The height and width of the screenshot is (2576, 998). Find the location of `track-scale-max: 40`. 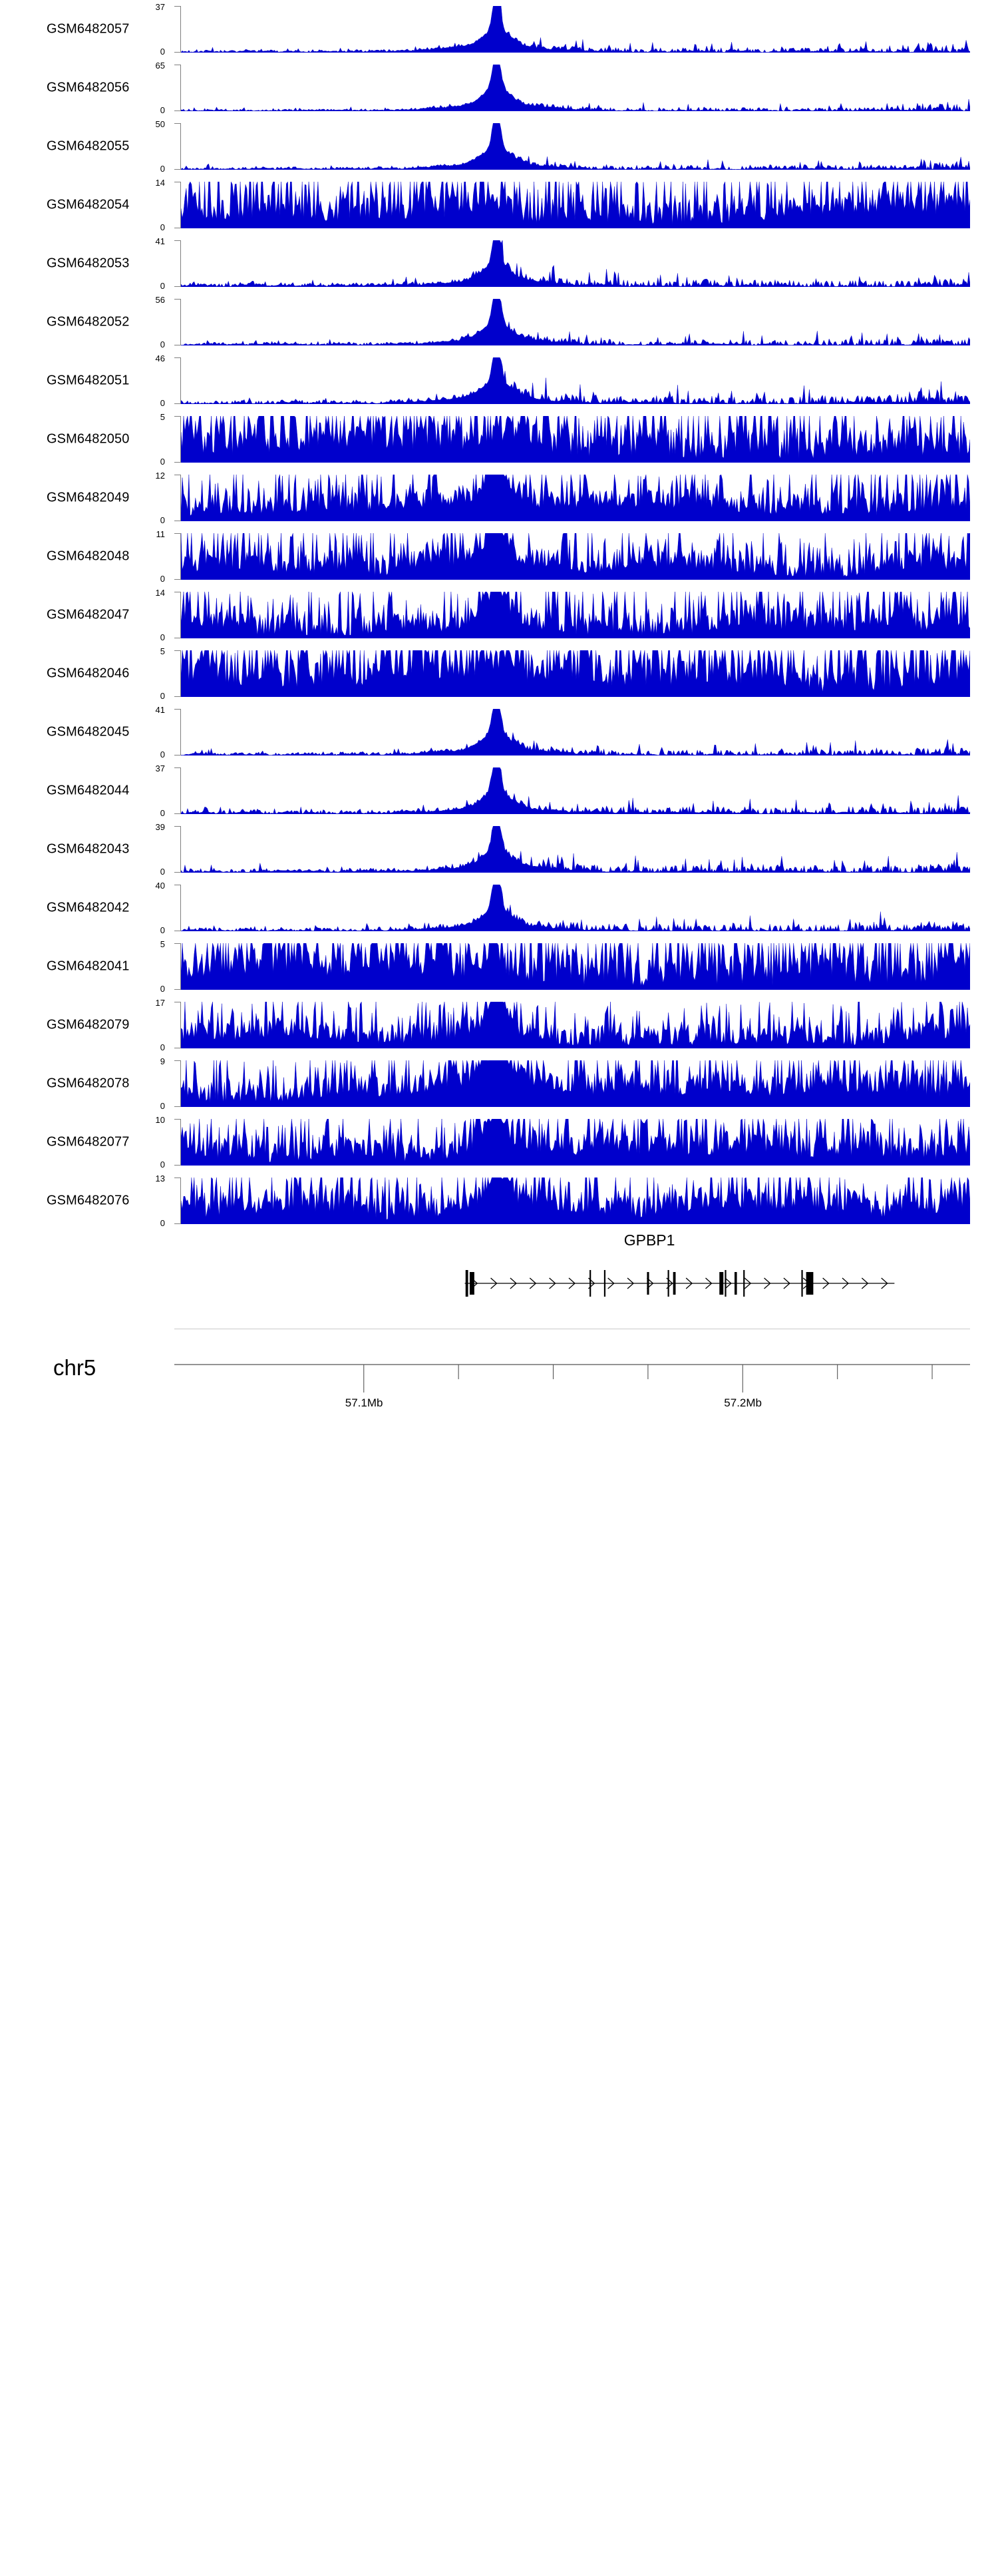

track-scale-max: 40 is located at coordinates (160, 886).